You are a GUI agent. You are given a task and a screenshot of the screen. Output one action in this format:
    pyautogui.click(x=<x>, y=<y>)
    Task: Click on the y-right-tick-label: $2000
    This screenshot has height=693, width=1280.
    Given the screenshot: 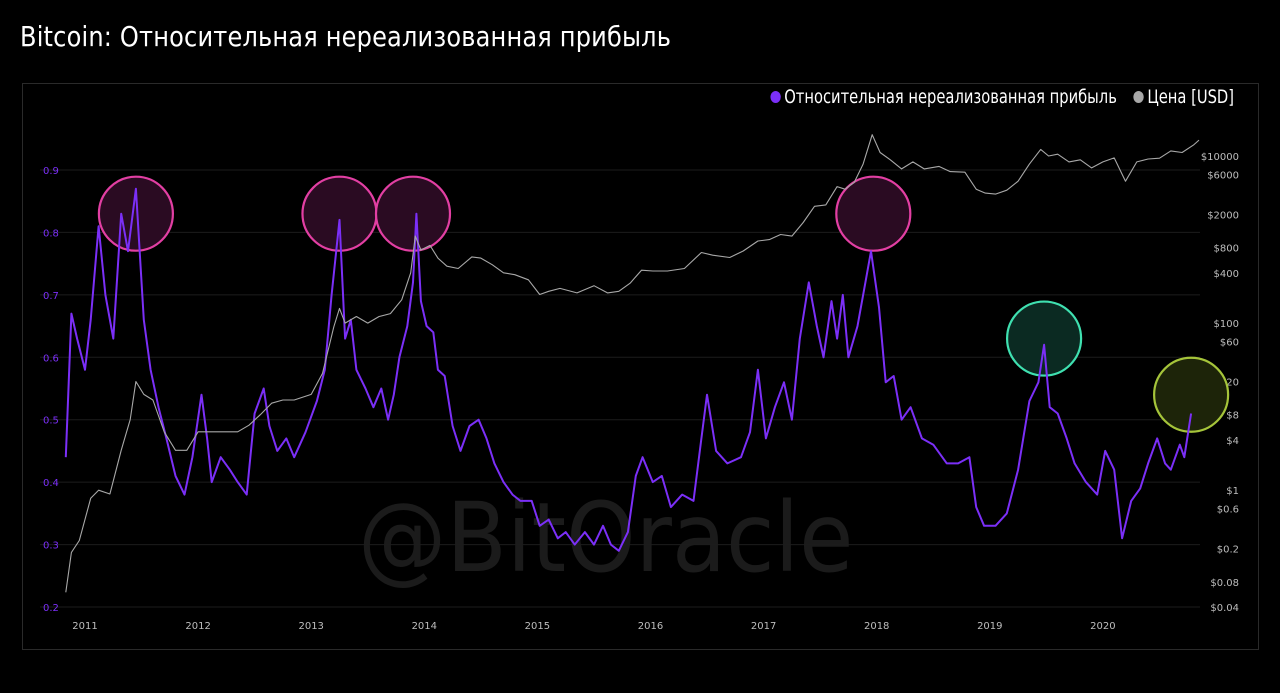 What is the action you would take?
    pyautogui.click(x=1223, y=215)
    